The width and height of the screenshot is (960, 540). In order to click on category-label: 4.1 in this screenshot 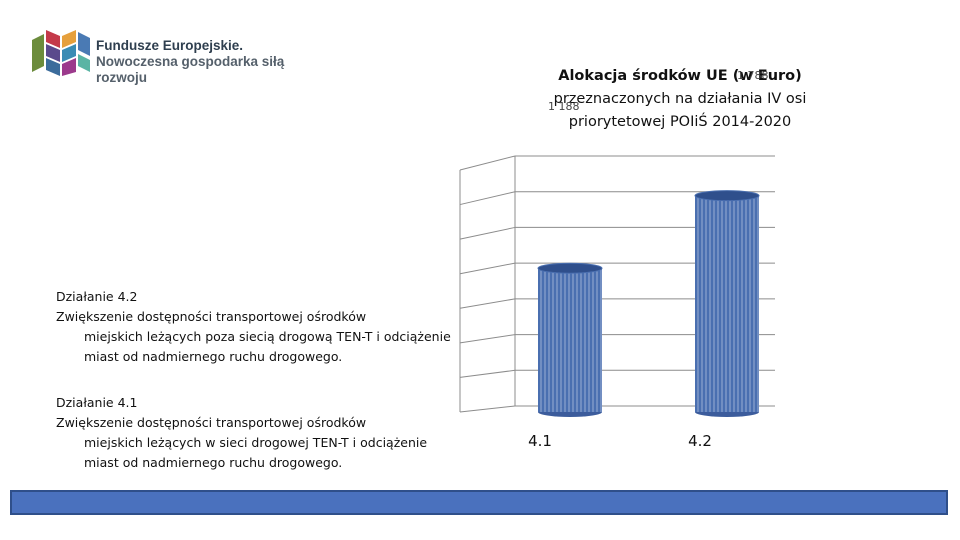, I will do `click(540, 441)`.